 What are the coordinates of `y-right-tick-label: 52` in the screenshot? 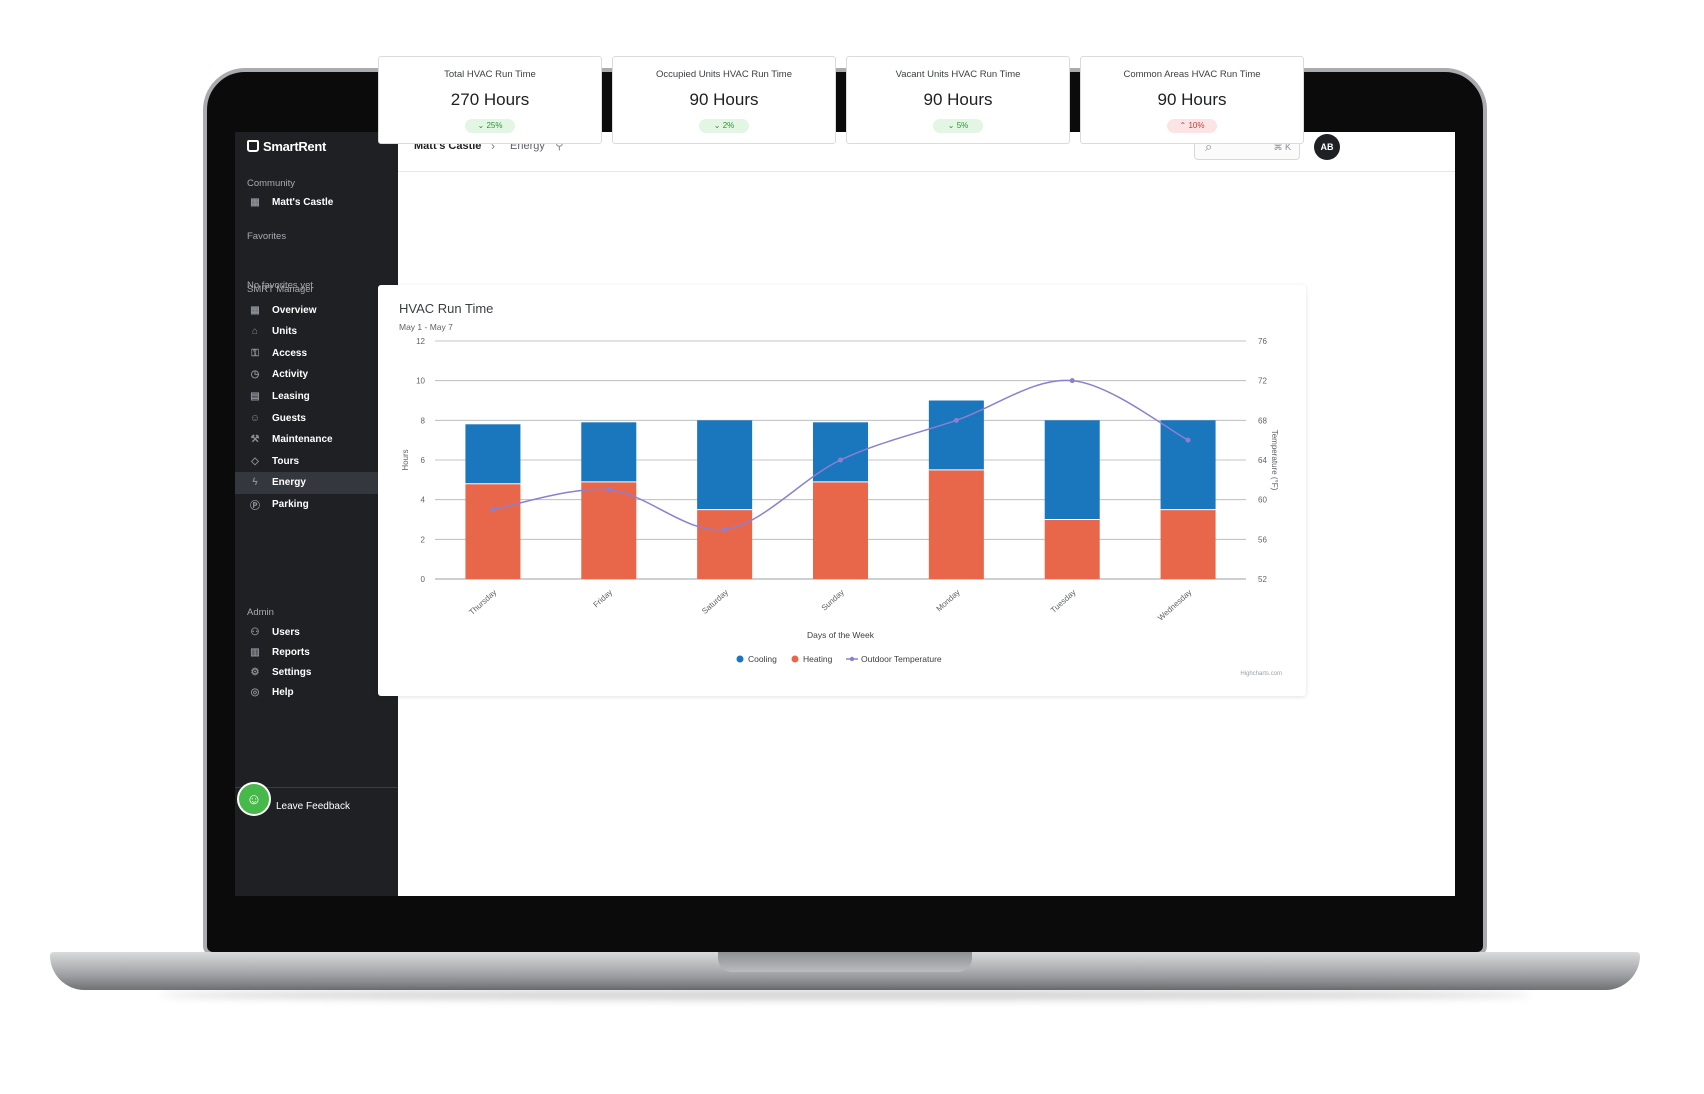 It's located at (1262, 579).